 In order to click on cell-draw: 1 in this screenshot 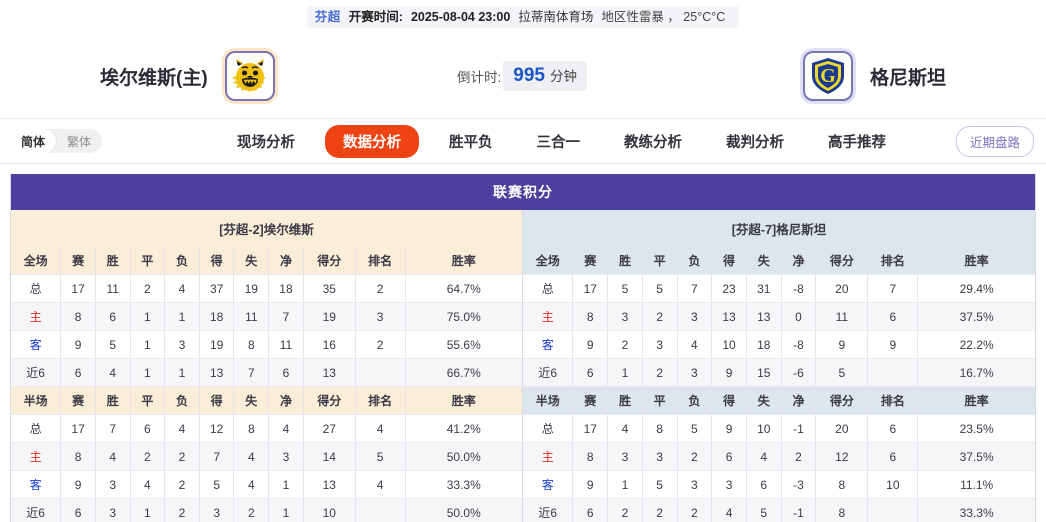, I will do `click(148, 344)`.